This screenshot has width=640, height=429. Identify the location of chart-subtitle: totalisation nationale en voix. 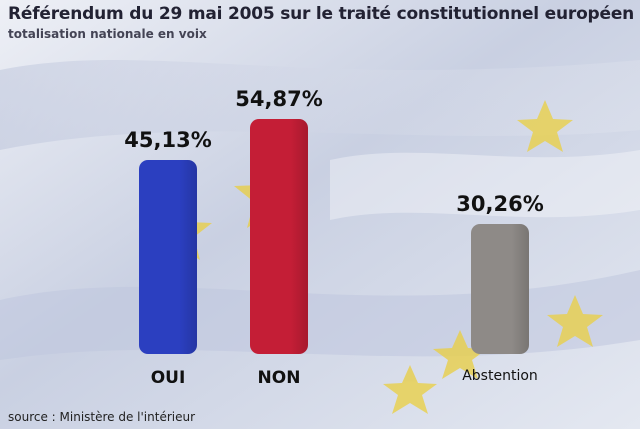
(107, 34).